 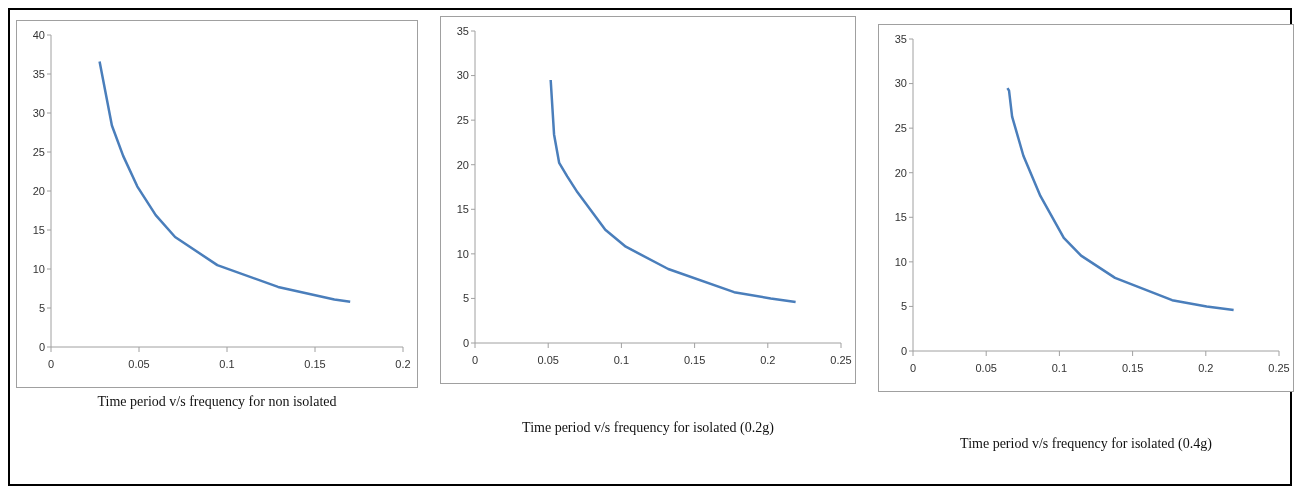 I want to click on text: Time period v/s frequency for isolated (0.4g), so click(x=1086, y=444).